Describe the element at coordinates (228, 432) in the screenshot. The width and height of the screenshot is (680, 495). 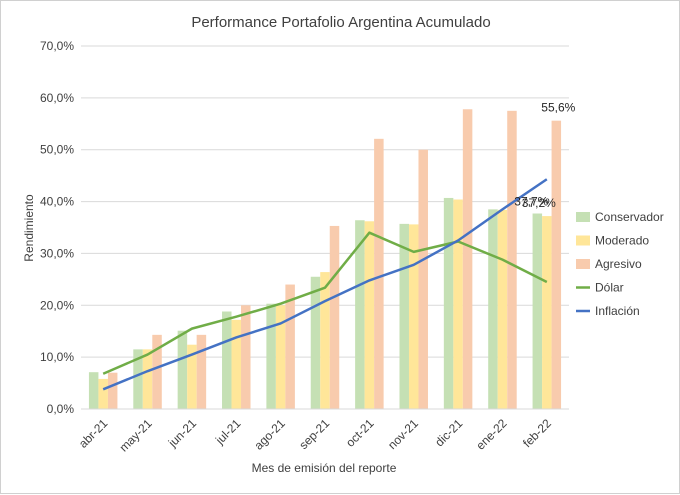
I see `x-tick-label: jul-21` at that location.